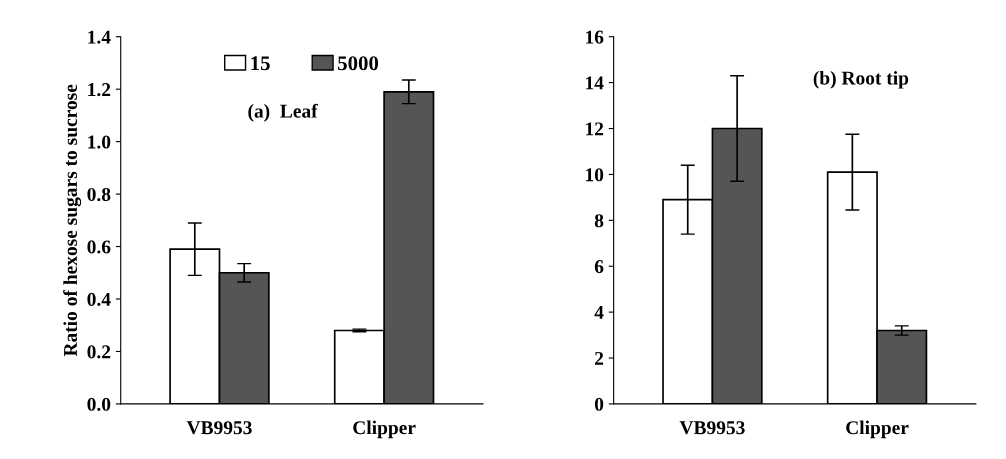 The width and height of the screenshot is (1006, 459). What do you see at coordinates (99, 299) in the screenshot?
I see `y-tick-label: 0.4` at bounding box center [99, 299].